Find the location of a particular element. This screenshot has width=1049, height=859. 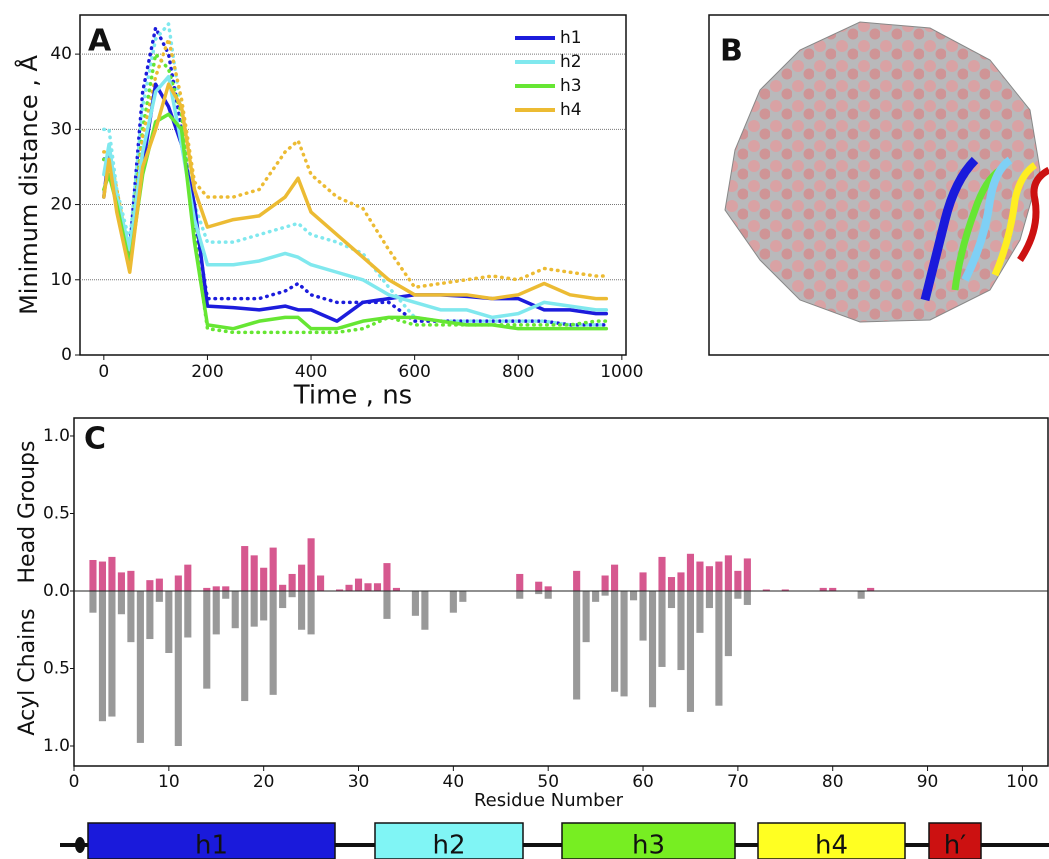

x-tick-label: 70 is located at coordinates (738, 782).